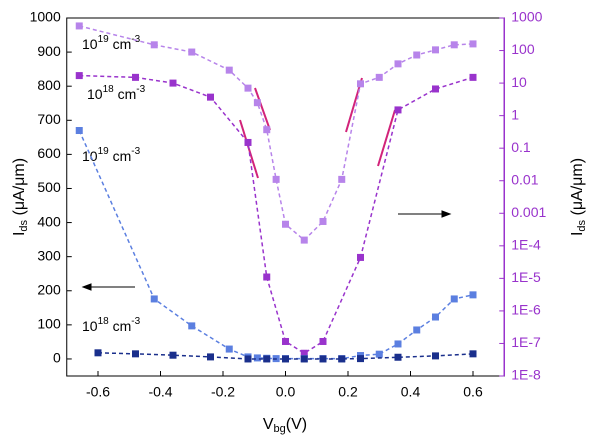 This screenshot has width=595, height=446. What do you see at coordinates (98, 392) in the screenshot?
I see `x-tick-label: -0.6` at bounding box center [98, 392].